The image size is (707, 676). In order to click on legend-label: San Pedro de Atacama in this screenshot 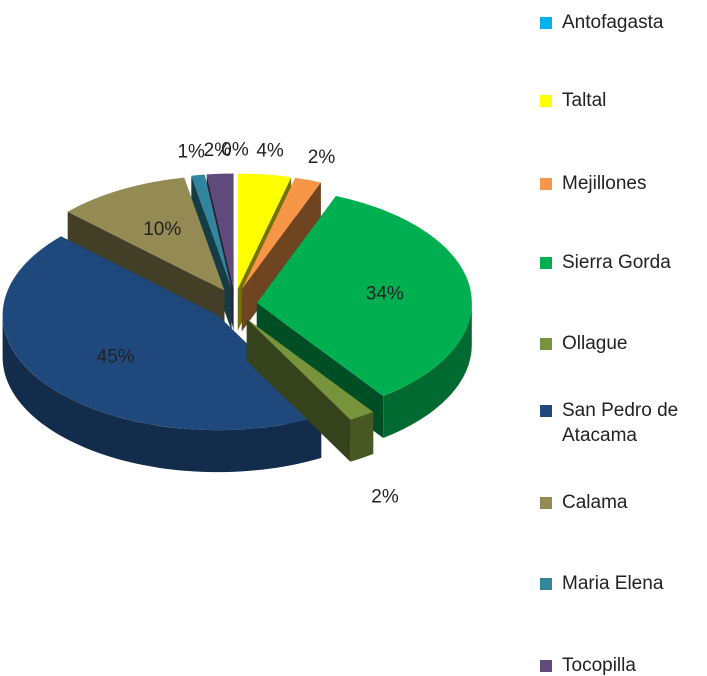, I will do `click(620, 423)`.